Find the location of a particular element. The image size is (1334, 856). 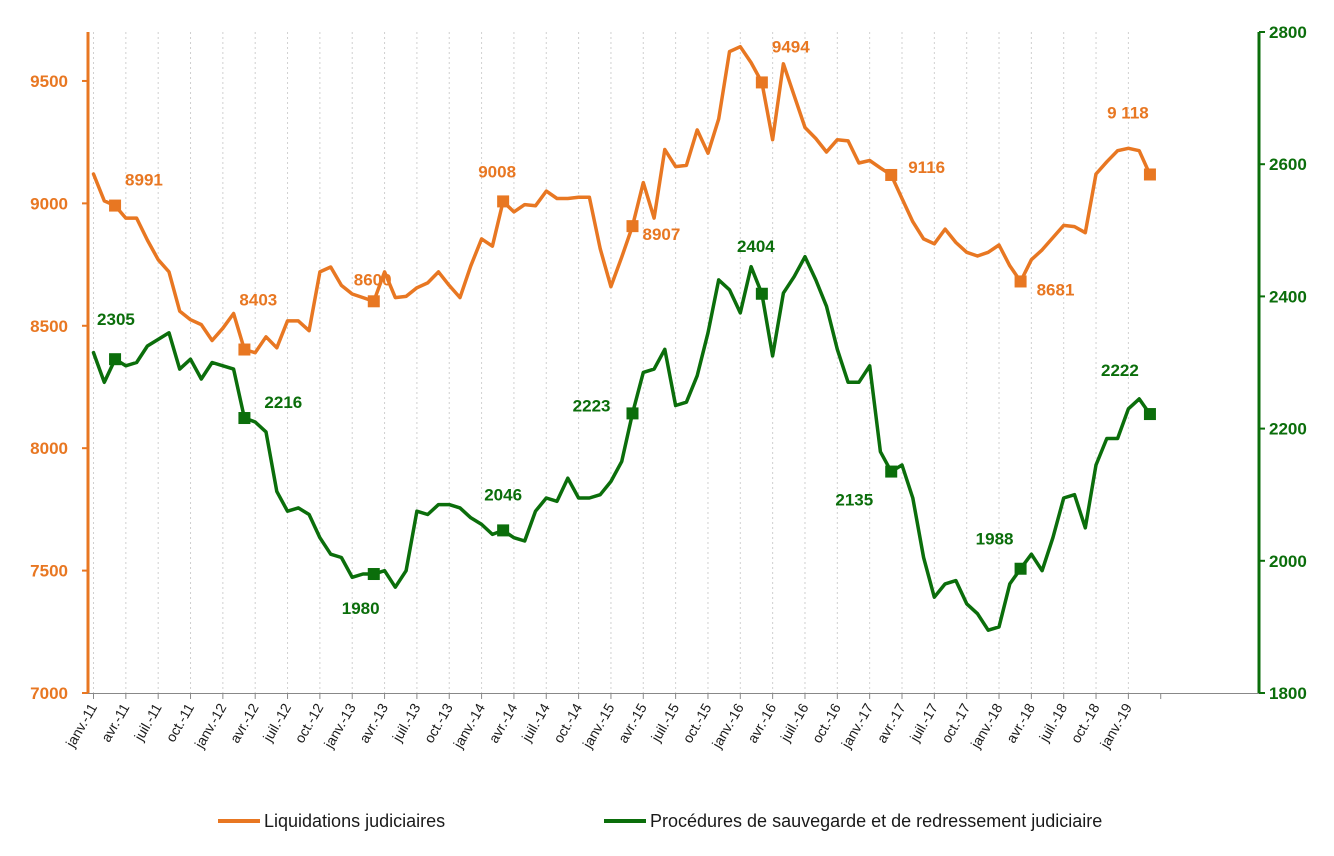

data-label-liquidations: 8403 is located at coordinates (258, 300).